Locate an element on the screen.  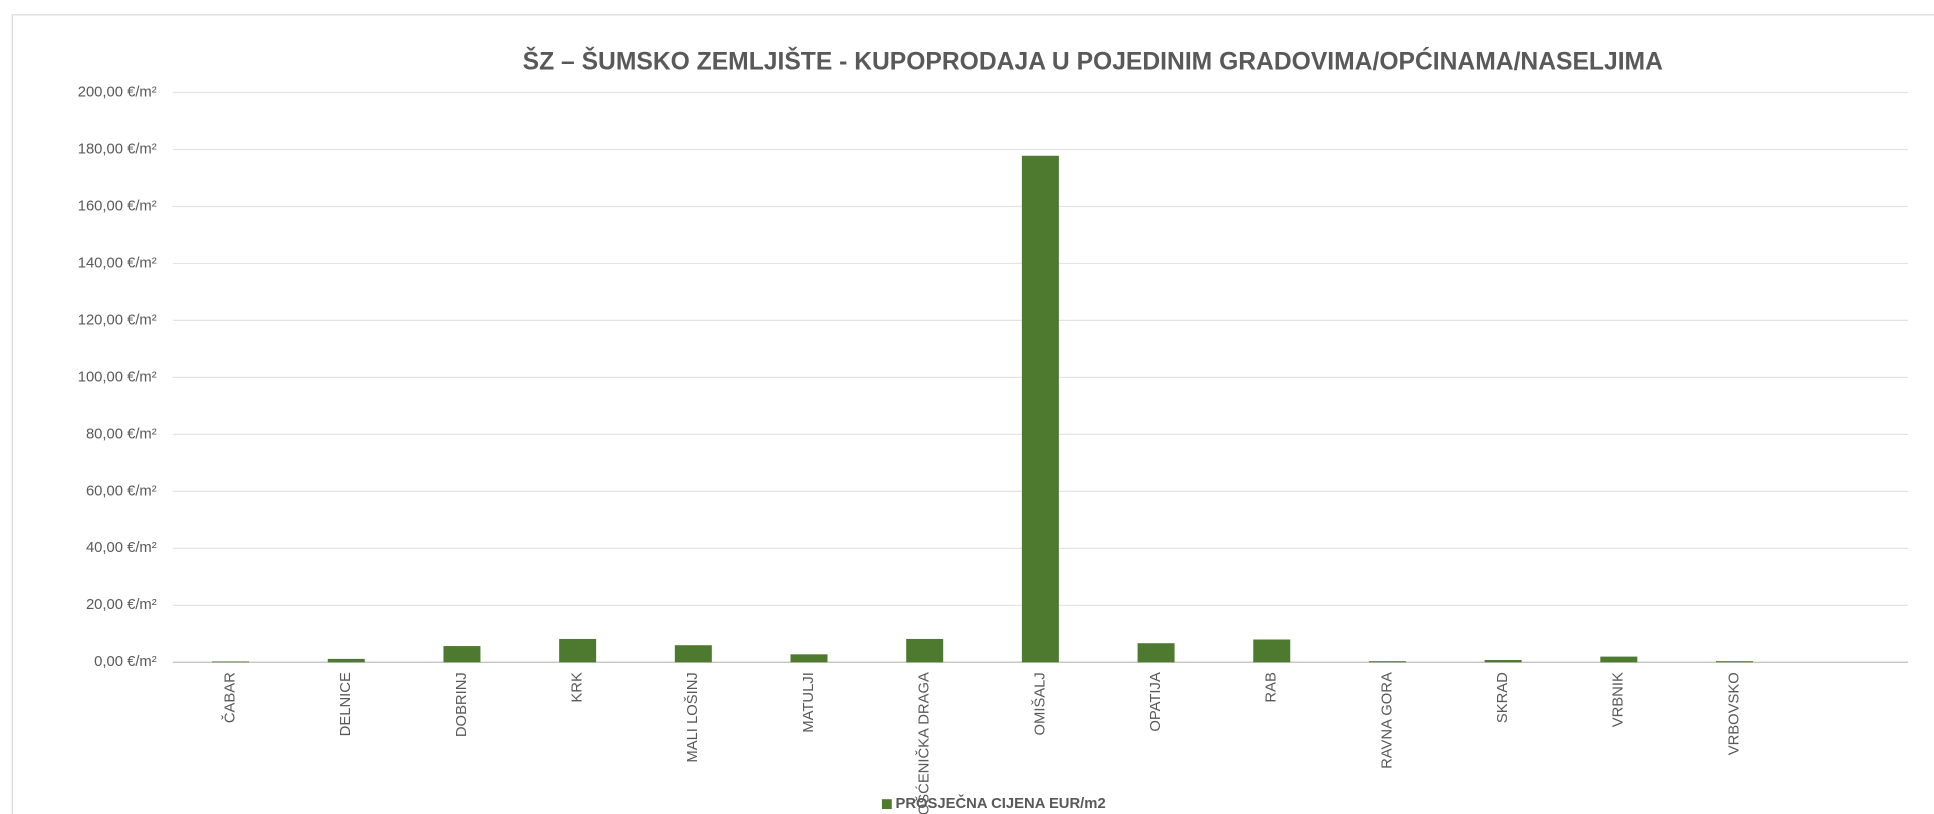
x-tick-label: DELNICE is located at coordinates (346, 704).